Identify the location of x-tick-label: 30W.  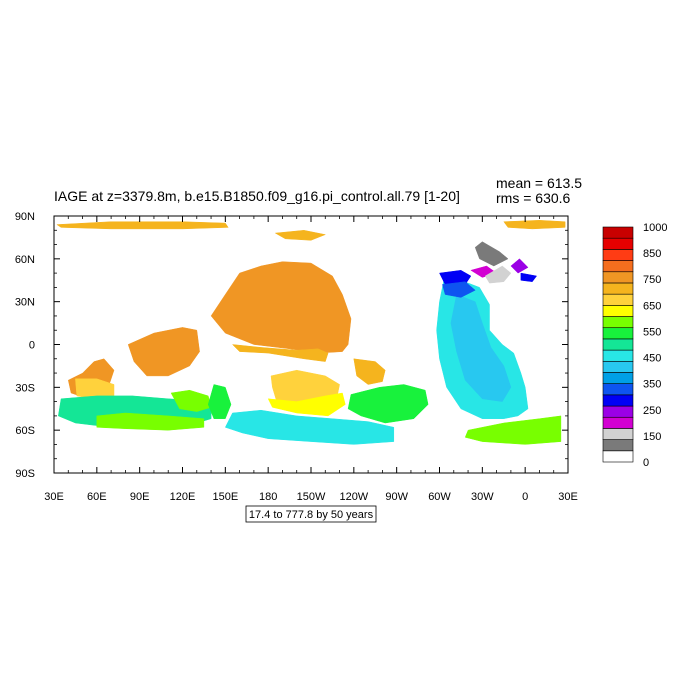
(482, 497).